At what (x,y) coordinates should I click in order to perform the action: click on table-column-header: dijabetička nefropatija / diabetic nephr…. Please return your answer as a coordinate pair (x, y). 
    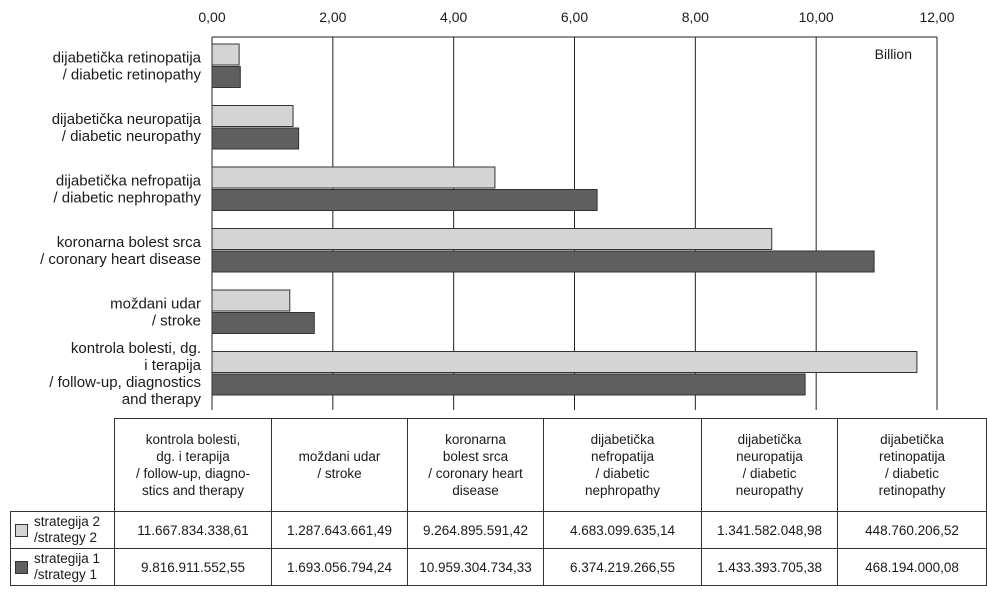
    Looking at the image, I should click on (622, 465).